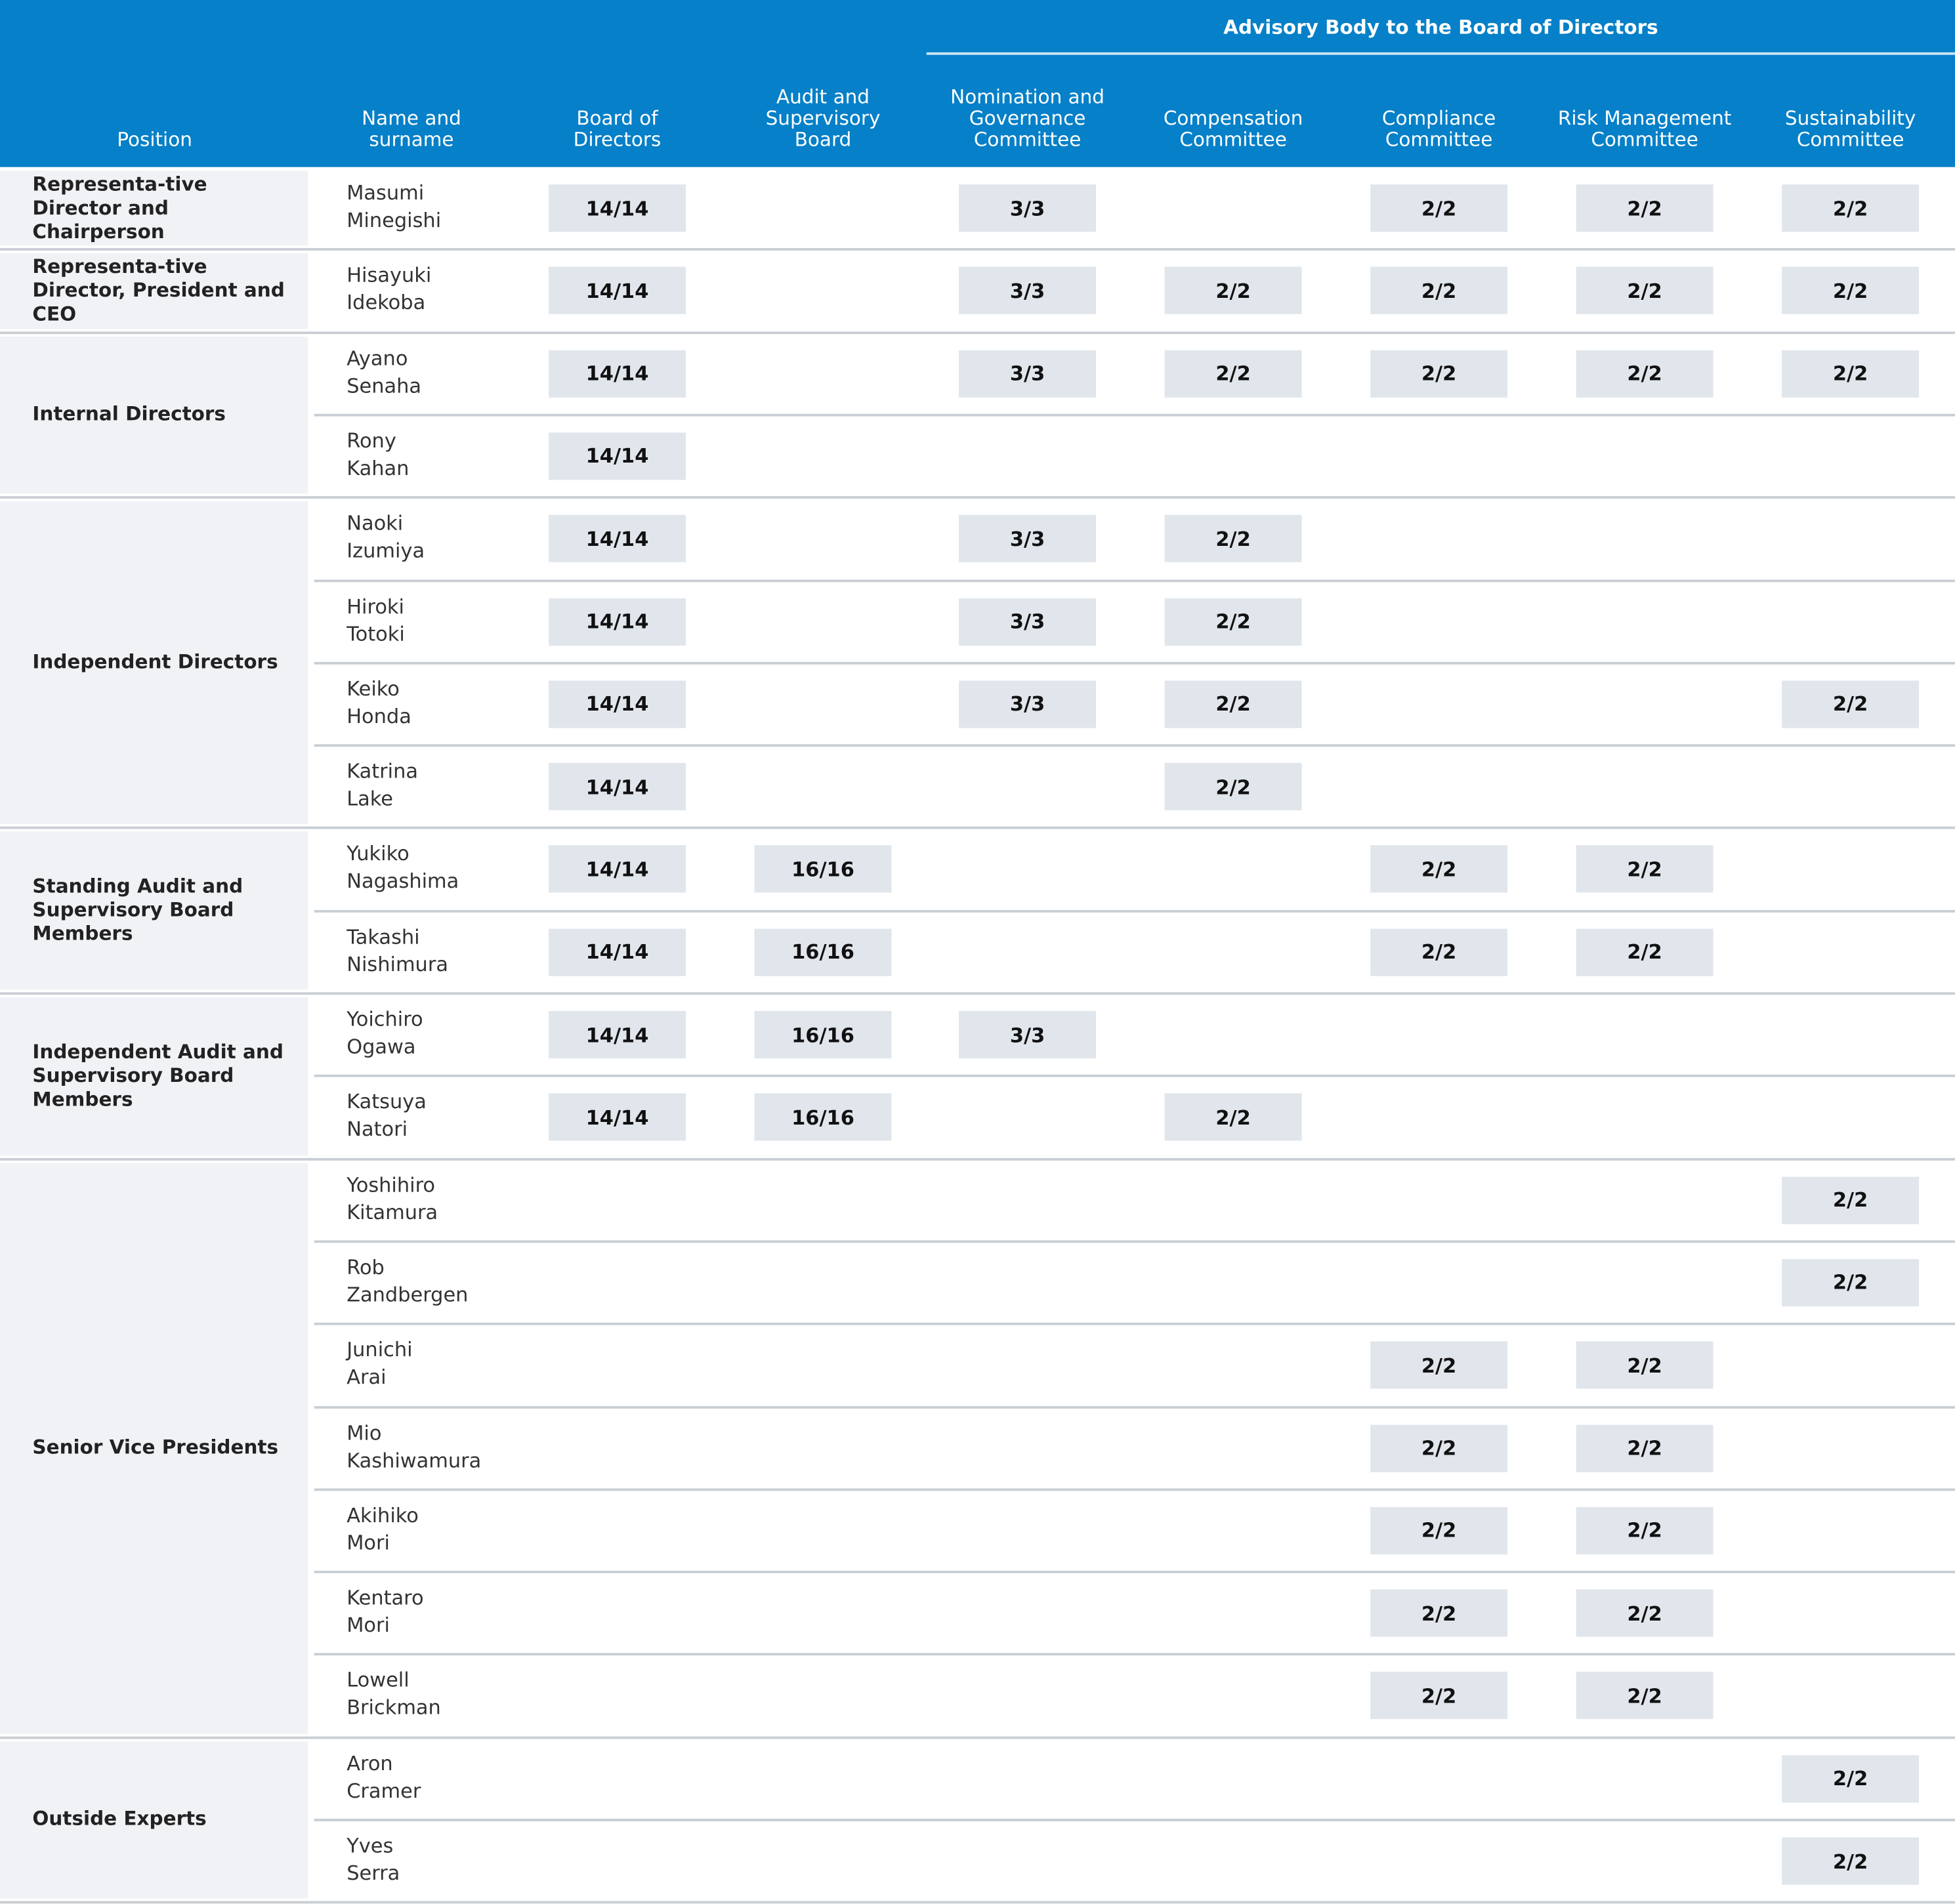  Describe the element at coordinates (1438, 129) in the screenshot. I see `column-header: Compliance Committee` at that location.